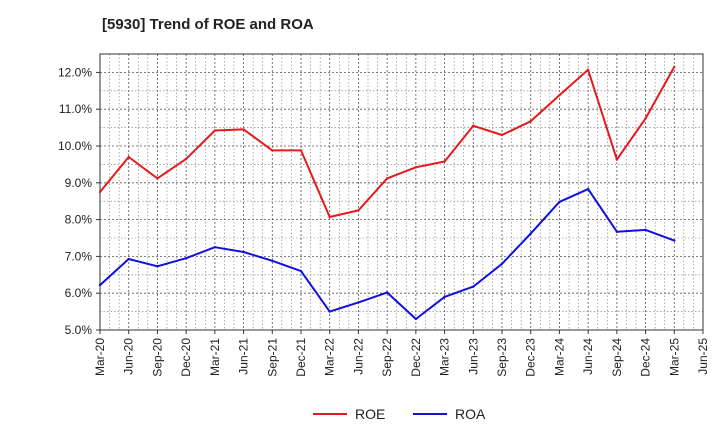  What do you see at coordinates (79, 256) in the screenshot?
I see `y-tick-label: 7.0%` at bounding box center [79, 256].